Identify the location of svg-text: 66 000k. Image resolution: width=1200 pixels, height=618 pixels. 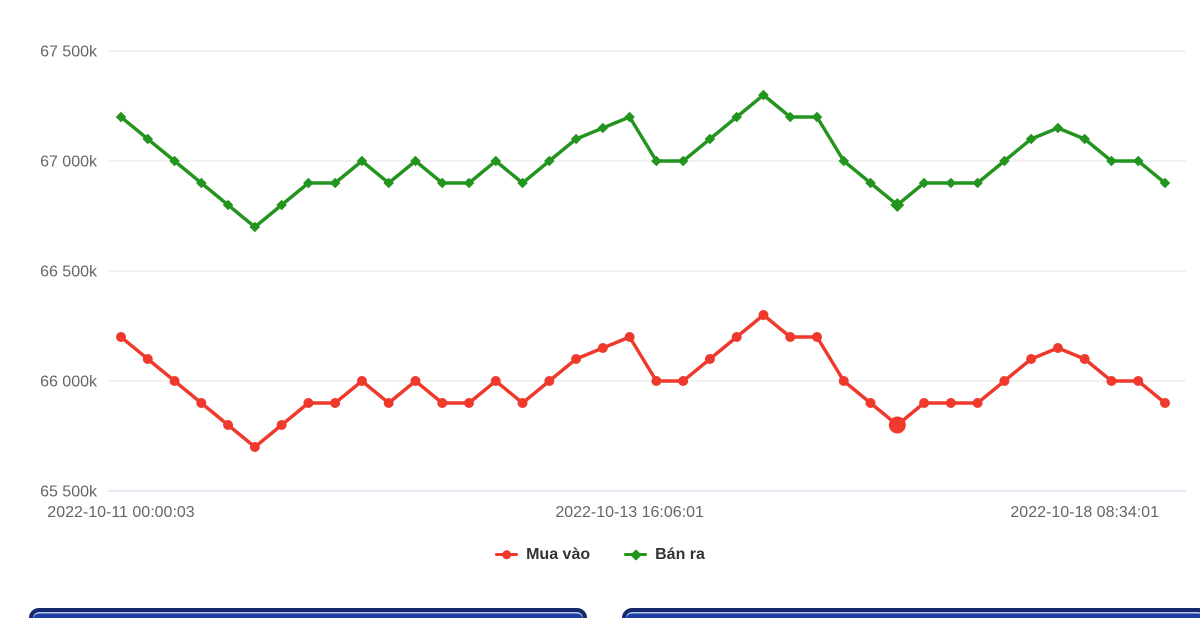
(69, 382).